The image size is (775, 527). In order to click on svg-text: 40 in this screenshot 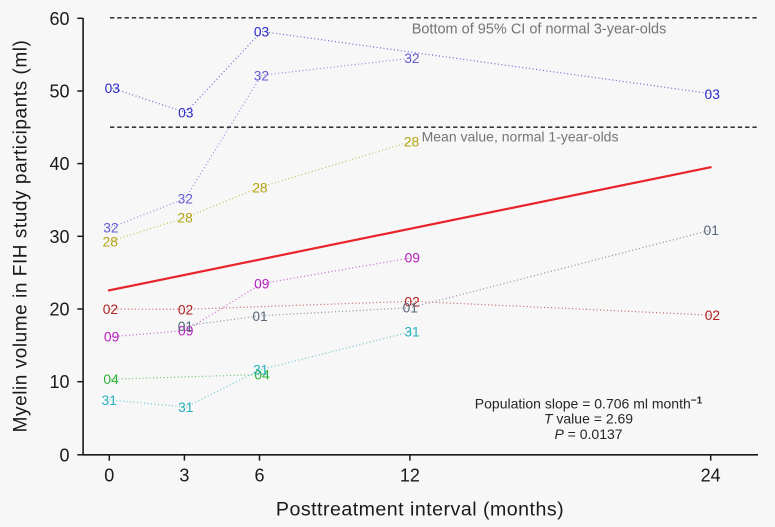, I will do `click(59, 164)`.